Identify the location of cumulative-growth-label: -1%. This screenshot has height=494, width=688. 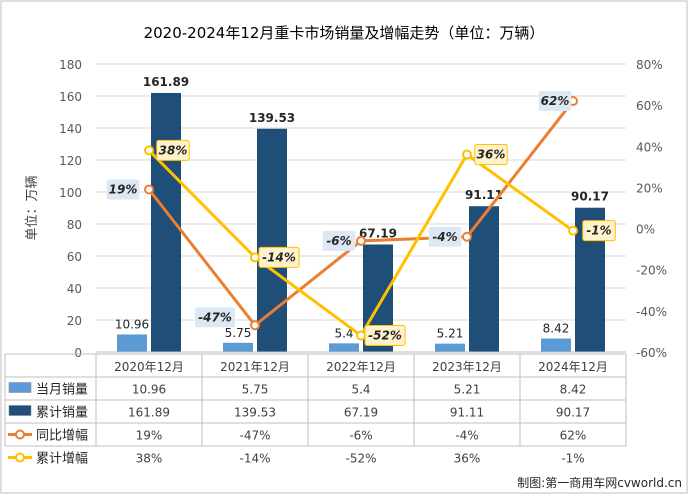
(598, 231).